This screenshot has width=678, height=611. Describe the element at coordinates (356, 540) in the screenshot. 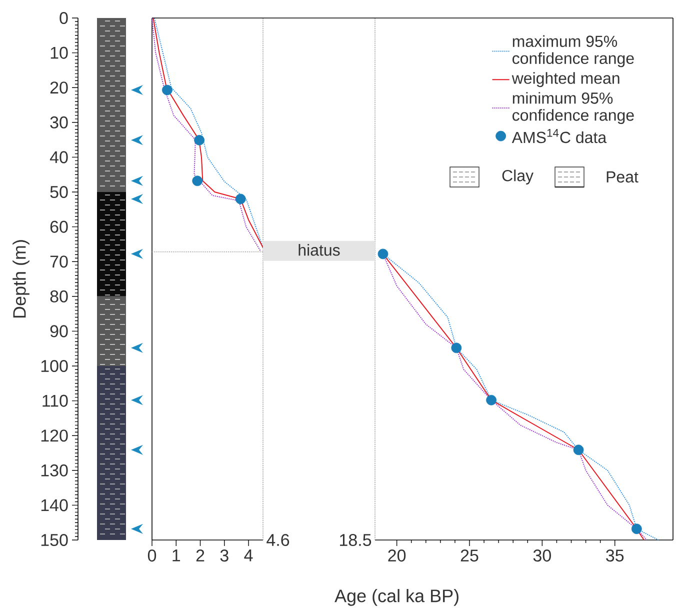

I see `ref-line-label: 18.5` at that location.